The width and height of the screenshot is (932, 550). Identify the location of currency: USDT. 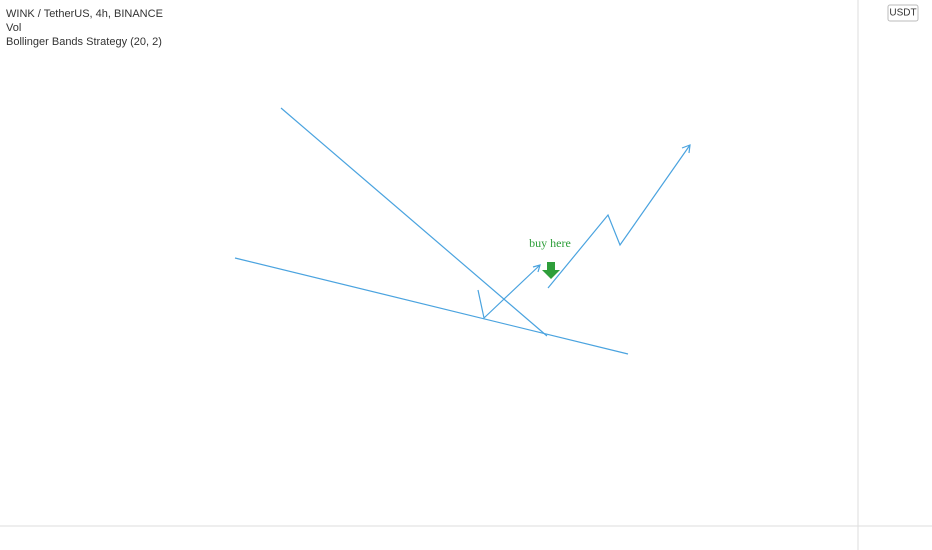
(902, 13).